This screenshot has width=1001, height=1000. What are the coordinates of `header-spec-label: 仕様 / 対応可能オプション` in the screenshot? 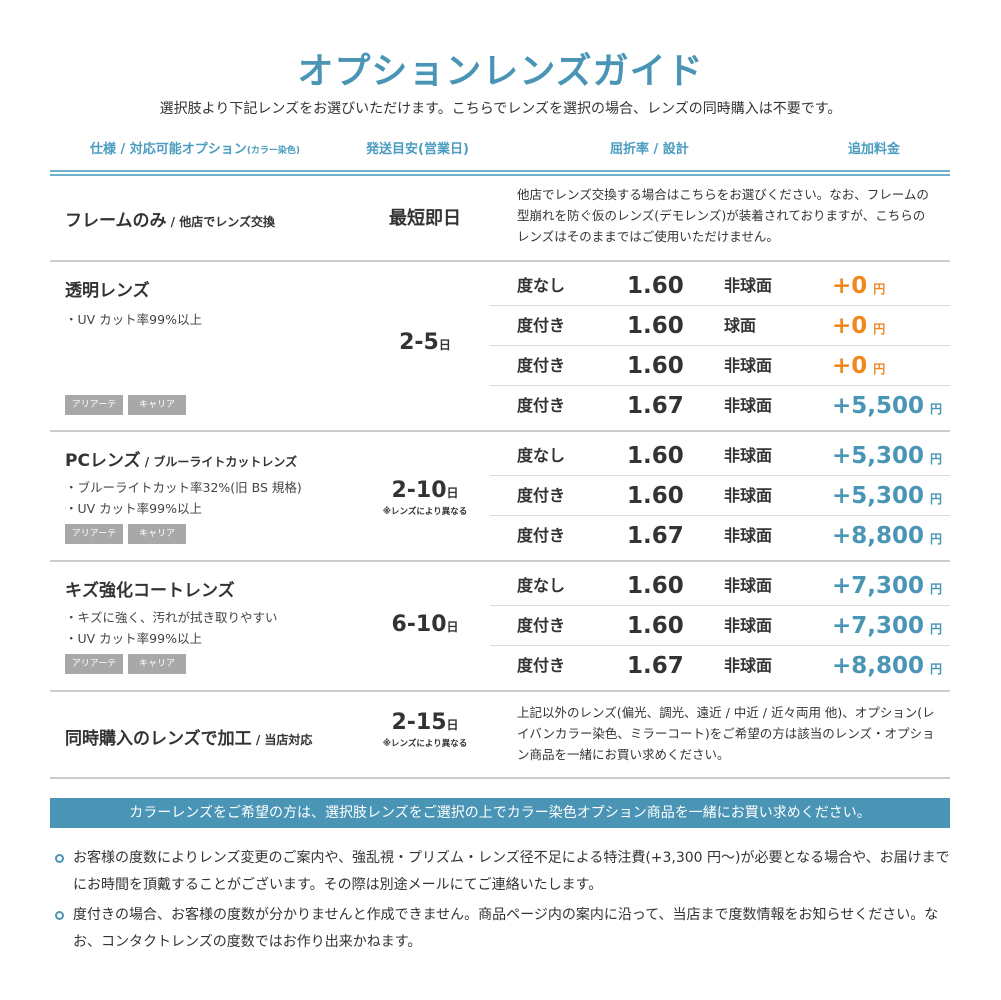 It's located at (168, 149).